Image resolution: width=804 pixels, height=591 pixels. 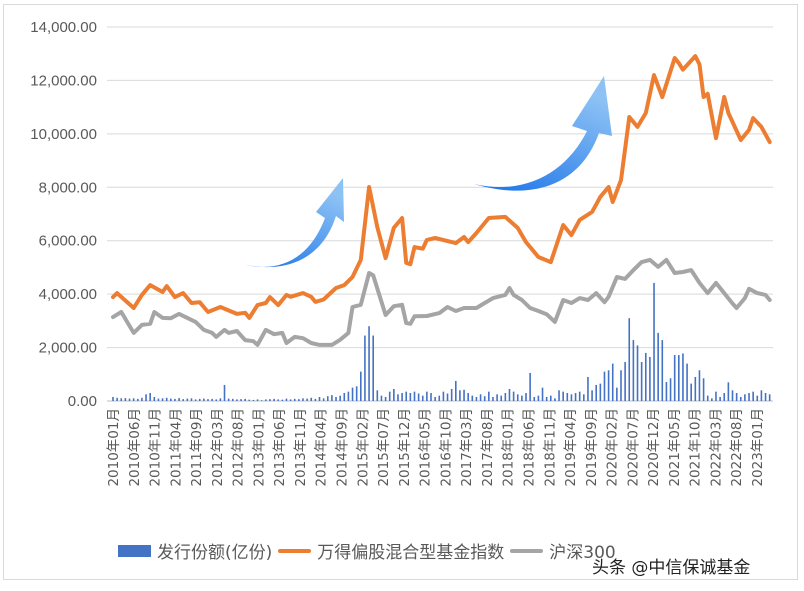 What do you see at coordinates (446, 447) in the screenshot?
I see `x-tick-label: 2016年10月` at bounding box center [446, 447].